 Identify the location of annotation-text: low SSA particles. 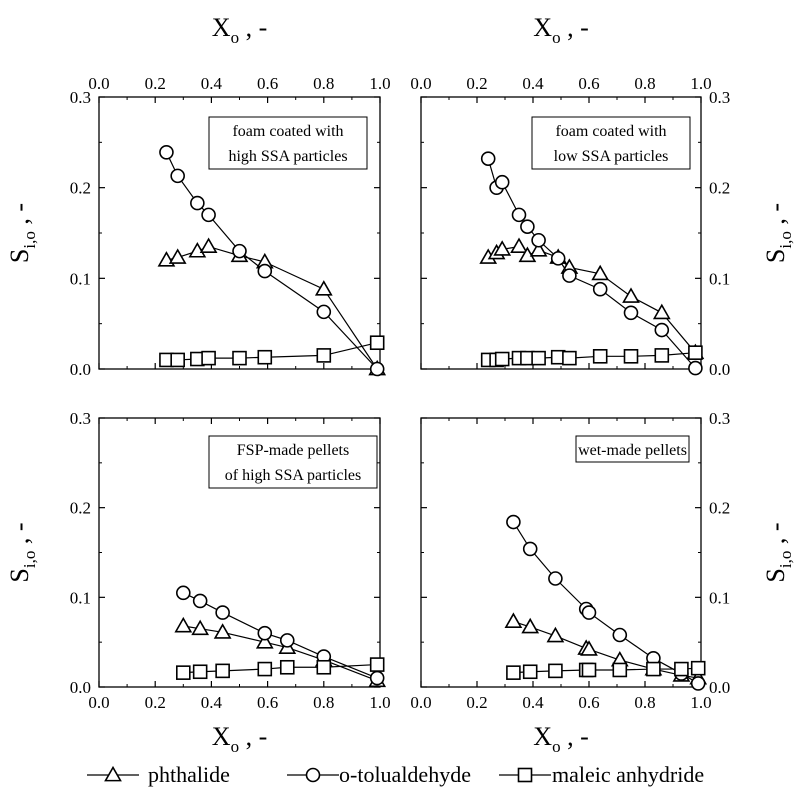
(611, 156).